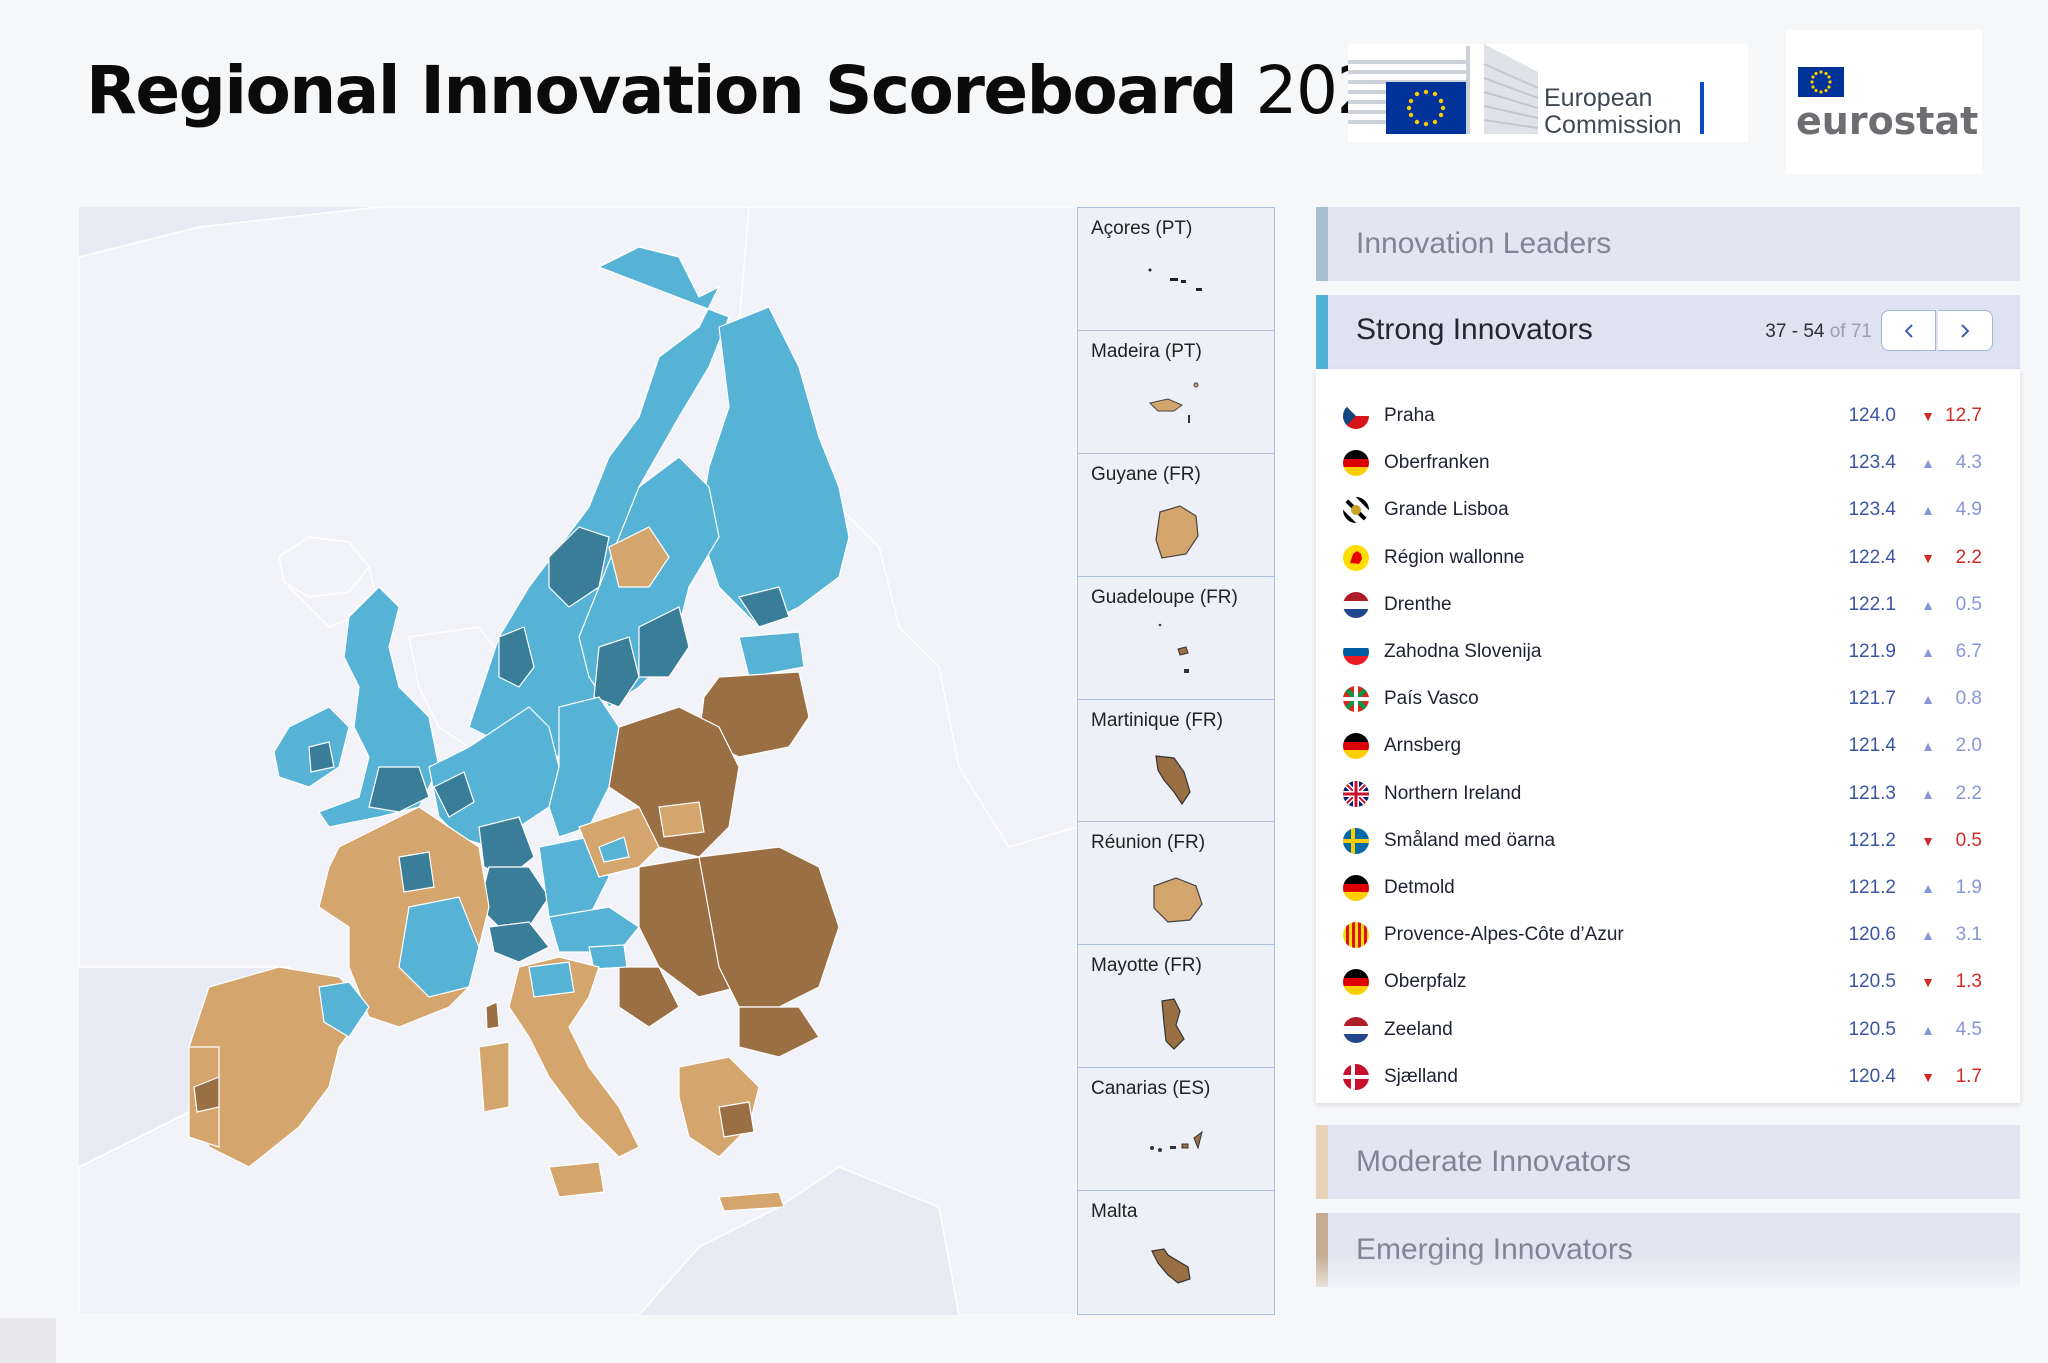 Image resolution: width=2048 pixels, height=1363 pixels. Describe the element at coordinates (594, 929) in the screenshot. I see `austria` at that location.